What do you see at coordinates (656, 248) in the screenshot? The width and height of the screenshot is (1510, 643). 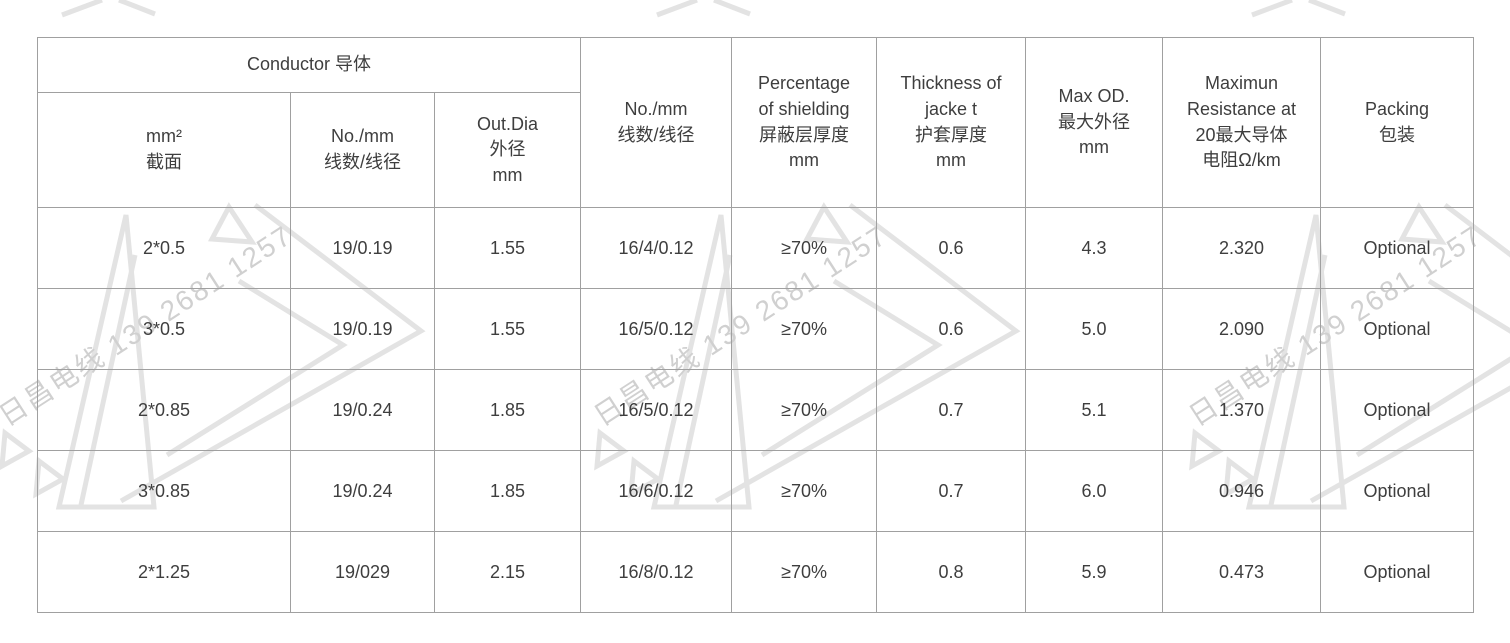 I see `cell-shield-strands: 16/4/0.12` at bounding box center [656, 248].